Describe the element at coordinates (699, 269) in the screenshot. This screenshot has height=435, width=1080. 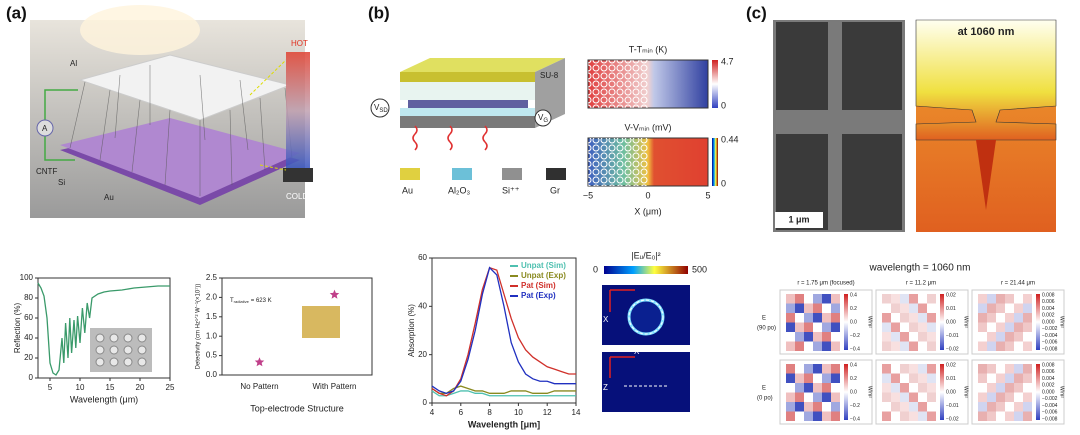
I see `colorbar-tick: 500` at that location.